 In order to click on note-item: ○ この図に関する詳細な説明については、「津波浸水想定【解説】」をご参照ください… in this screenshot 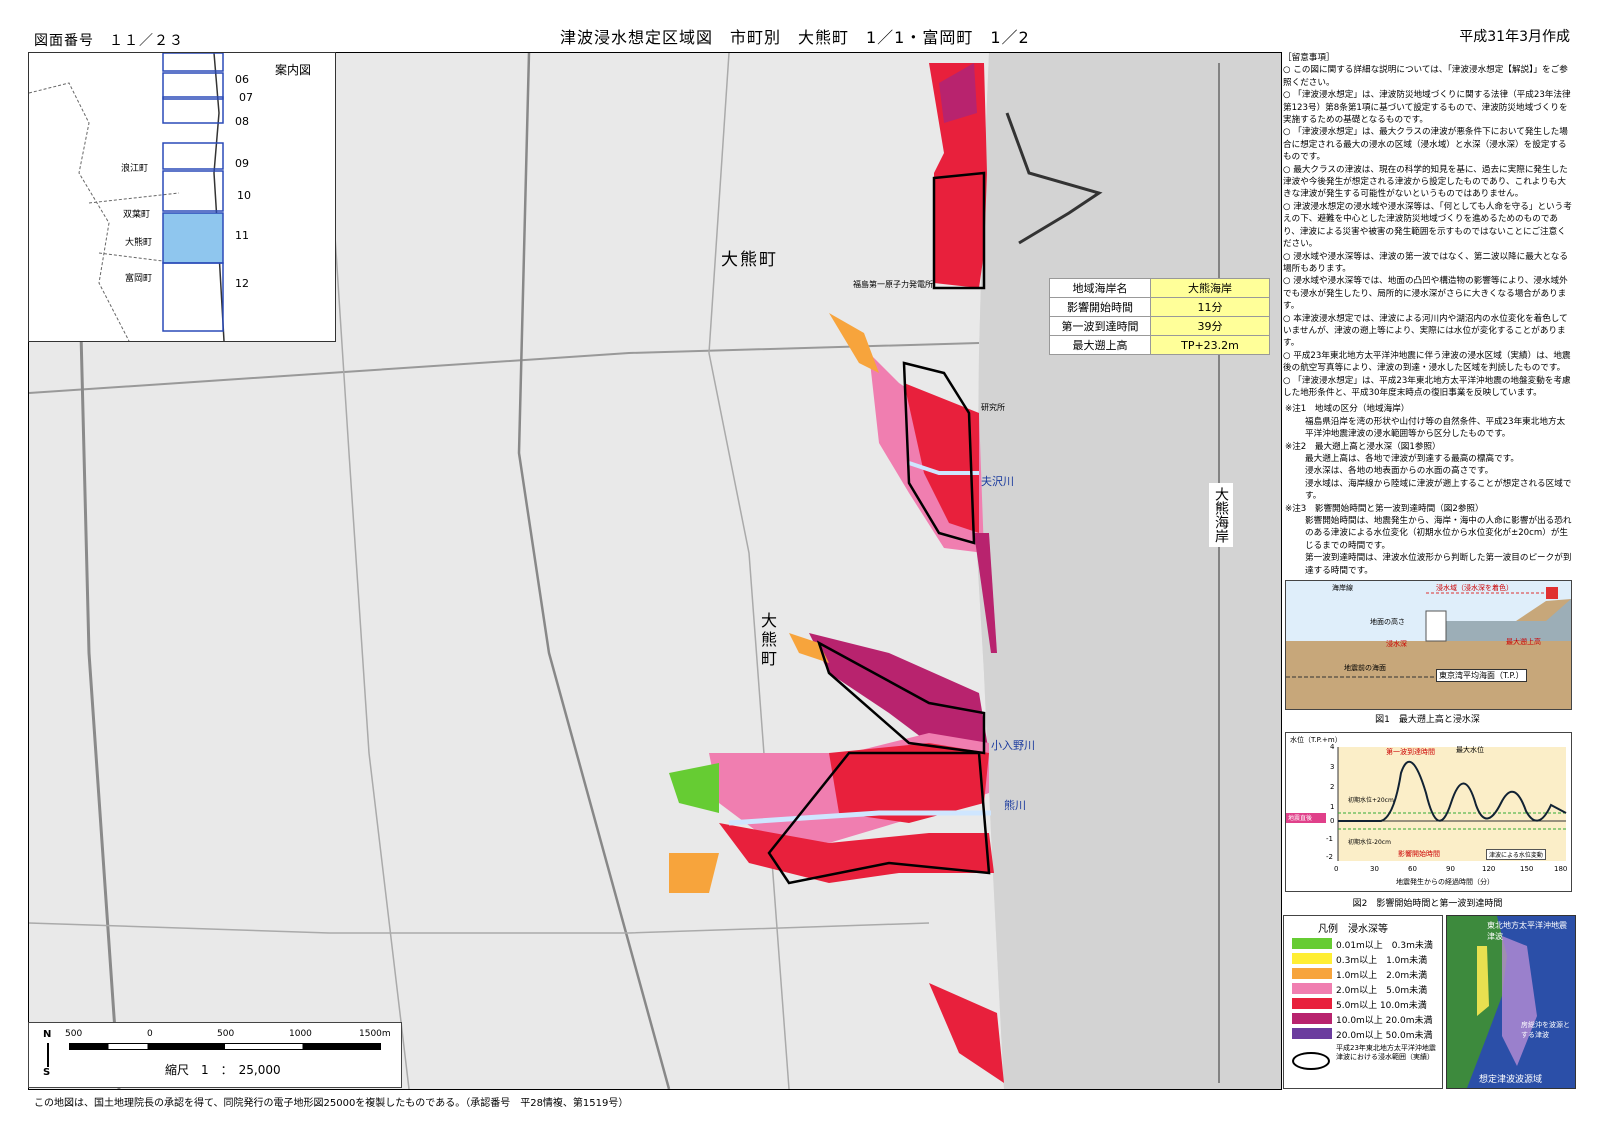, I will do `click(1425, 76)`.